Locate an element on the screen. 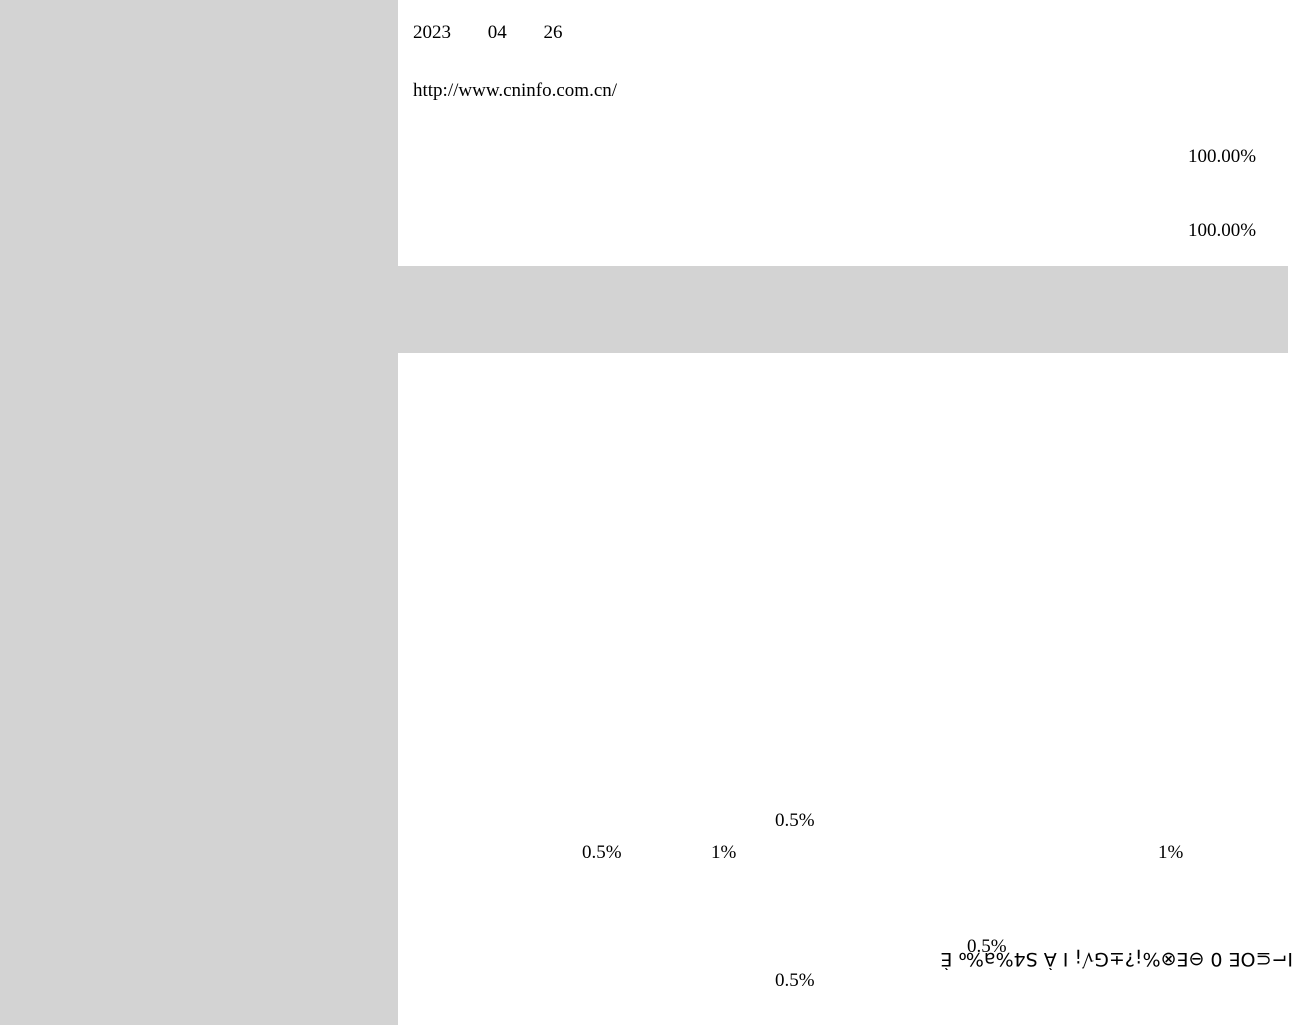 The image size is (1293, 1025). date-year: 2023 is located at coordinates (432, 32).